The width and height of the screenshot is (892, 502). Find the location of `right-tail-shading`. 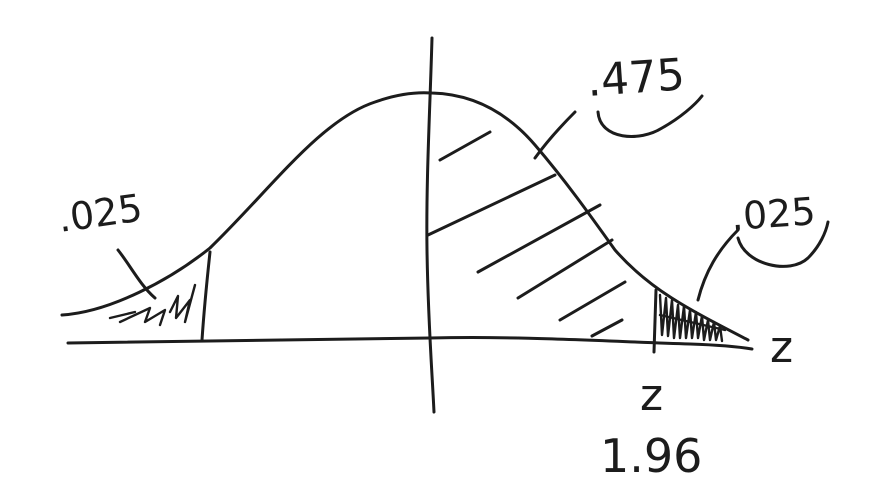

right-tail-shading is located at coordinates (692, 318).